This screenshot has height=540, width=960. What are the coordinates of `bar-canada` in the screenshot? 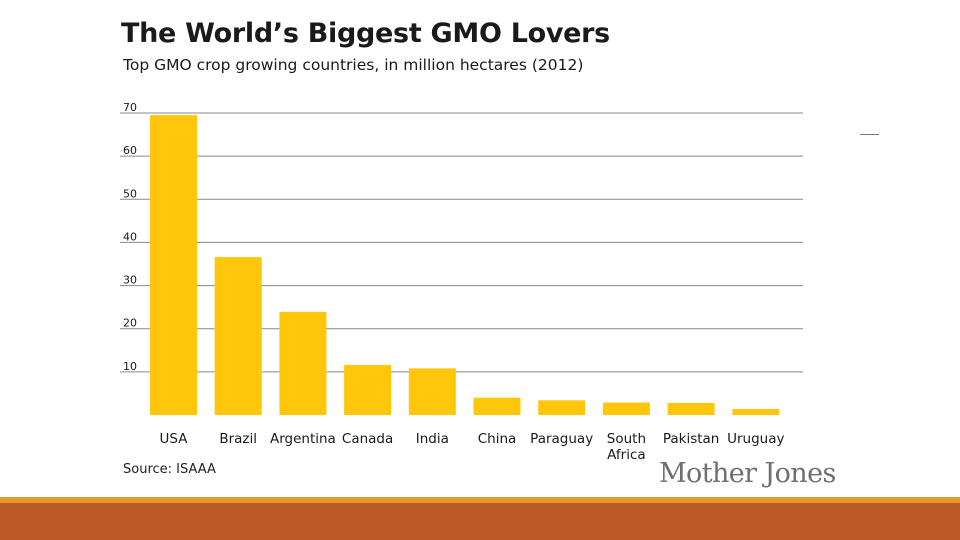 It's located at (368, 389).